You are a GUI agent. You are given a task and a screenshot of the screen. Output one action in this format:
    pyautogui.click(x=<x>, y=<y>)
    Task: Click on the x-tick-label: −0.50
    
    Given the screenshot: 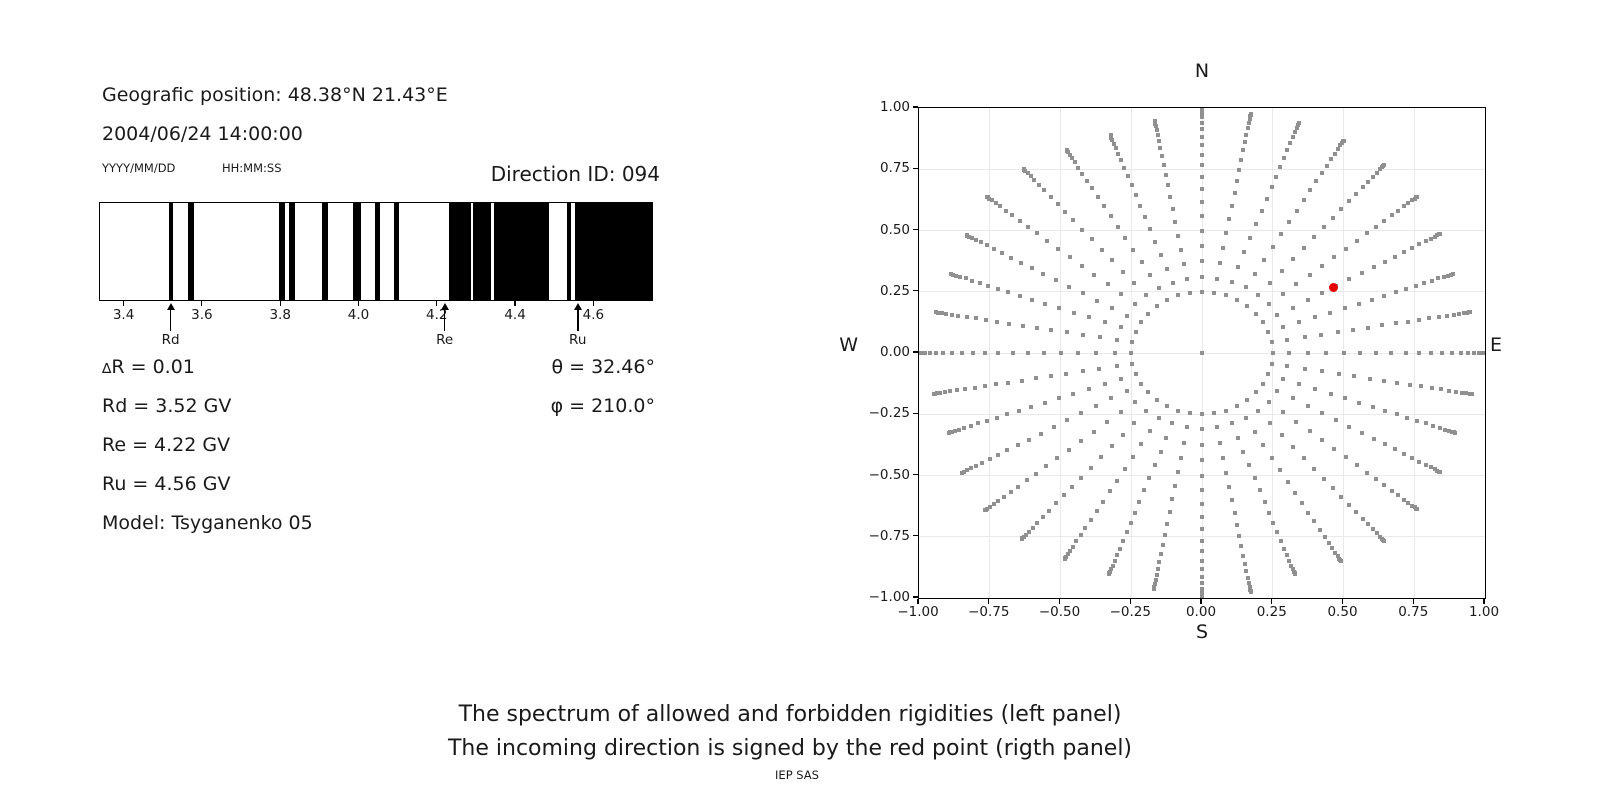 What is the action you would take?
    pyautogui.click(x=1059, y=612)
    